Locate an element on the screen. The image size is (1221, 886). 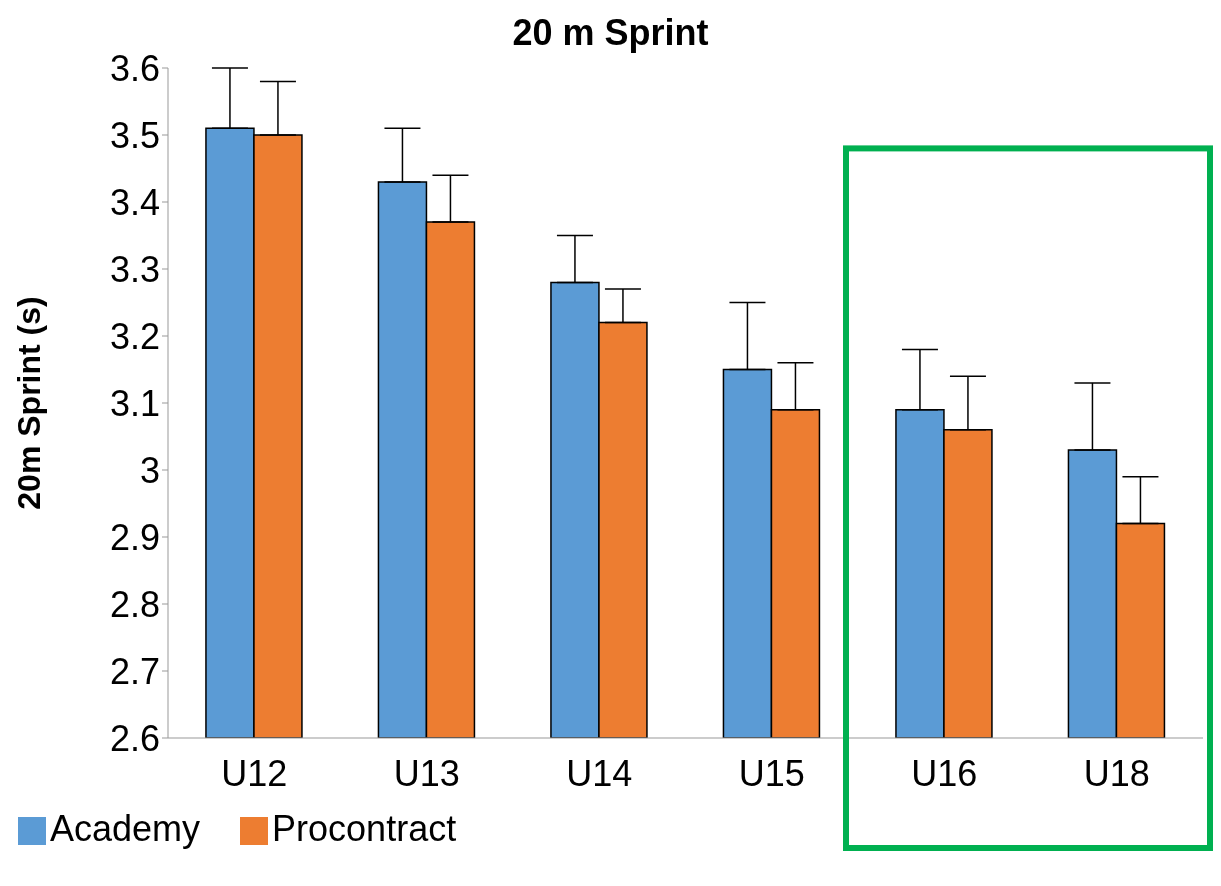
y-tick-label: 3.4 is located at coordinates (134, 202).